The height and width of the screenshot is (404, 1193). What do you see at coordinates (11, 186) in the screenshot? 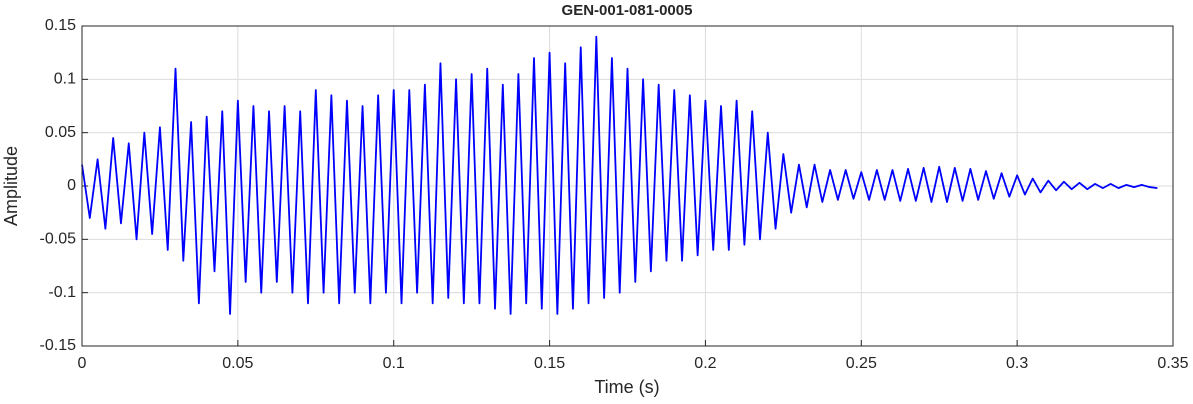
I see `y-axis-label: Amplitude` at bounding box center [11, 186].